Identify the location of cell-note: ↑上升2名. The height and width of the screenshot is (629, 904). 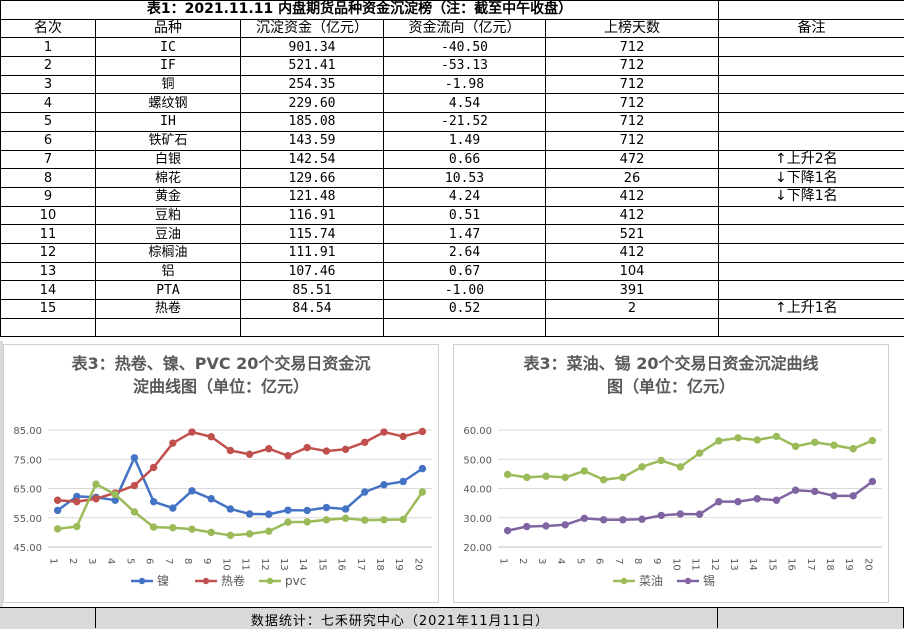
(811, 159).